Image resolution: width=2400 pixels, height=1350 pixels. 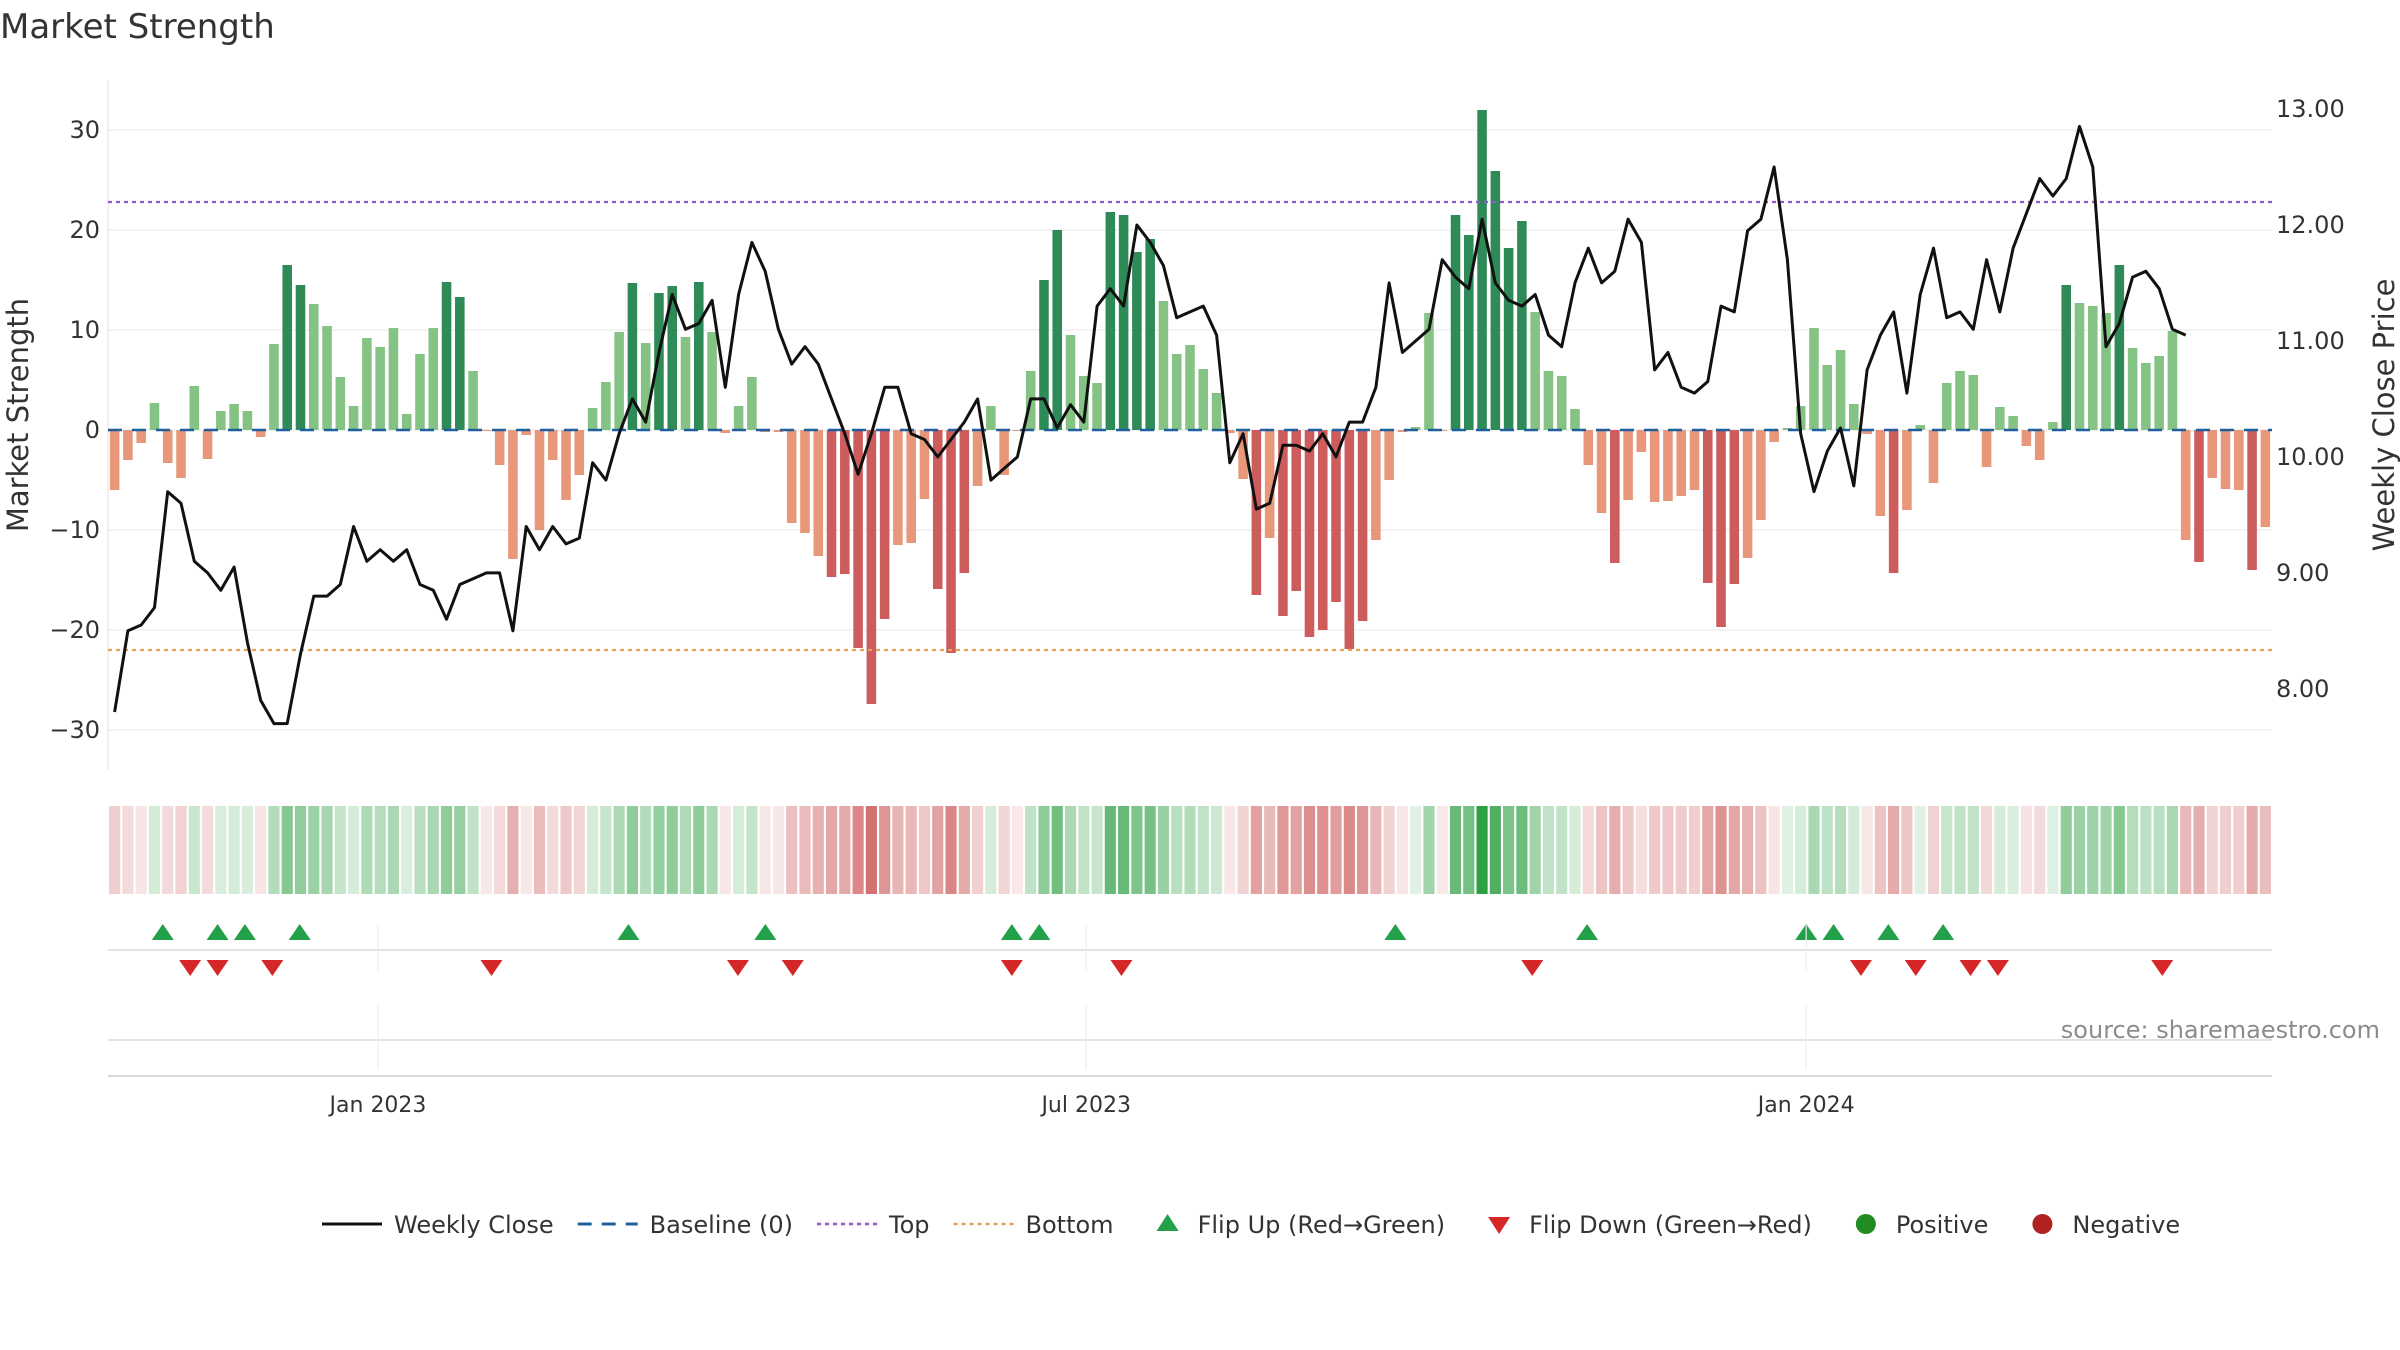 I want to click on y2-tick-label: 13.00, so click(x=2310, y=109).